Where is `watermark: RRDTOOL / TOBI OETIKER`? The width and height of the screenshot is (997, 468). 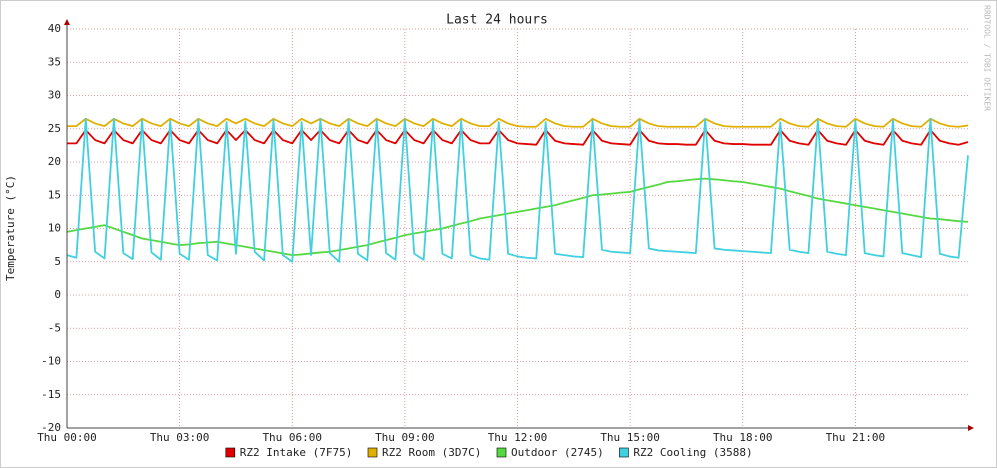 watermark: RRDTOOL / TOBI OETIKER is located at coordinates (987, 58).